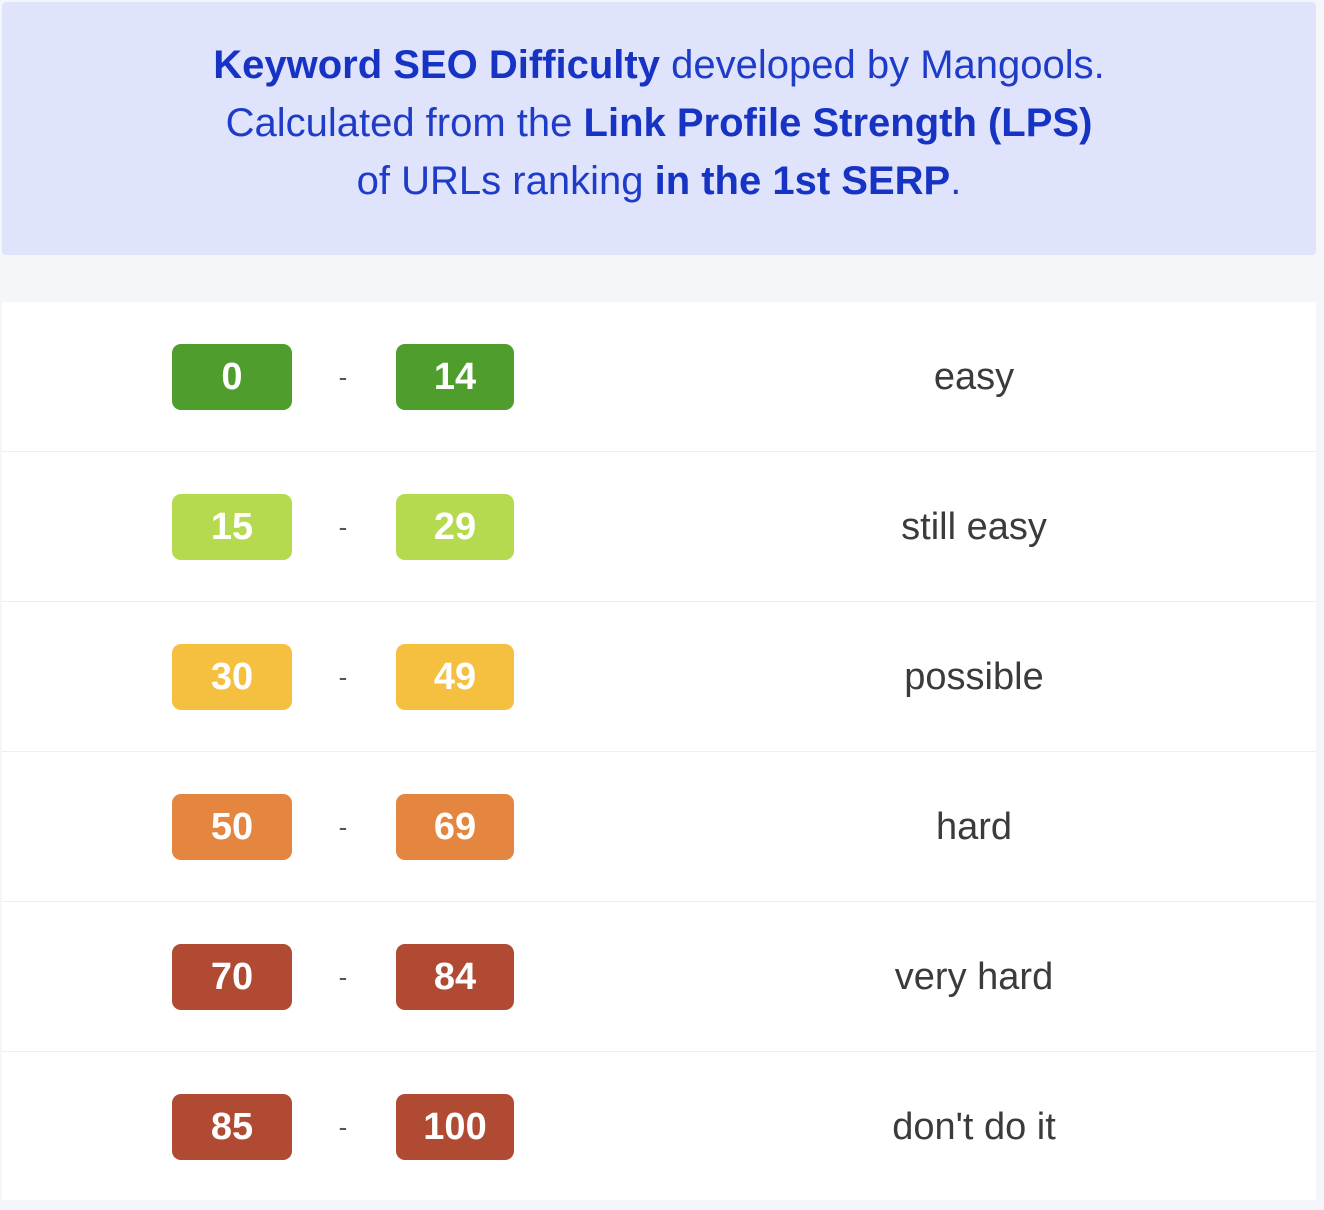  I want to click on difficulty-label: still easy, so click(974, 526).